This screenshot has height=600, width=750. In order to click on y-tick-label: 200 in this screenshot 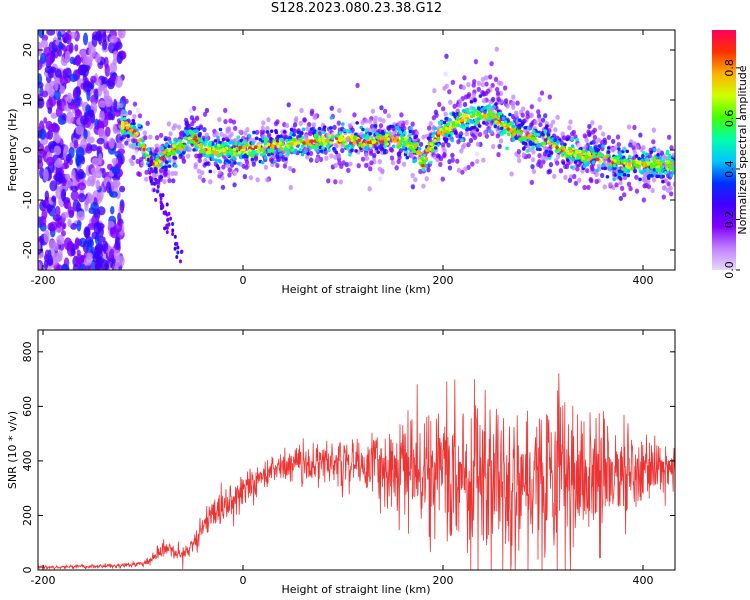, I will do `click(27, 515)`.